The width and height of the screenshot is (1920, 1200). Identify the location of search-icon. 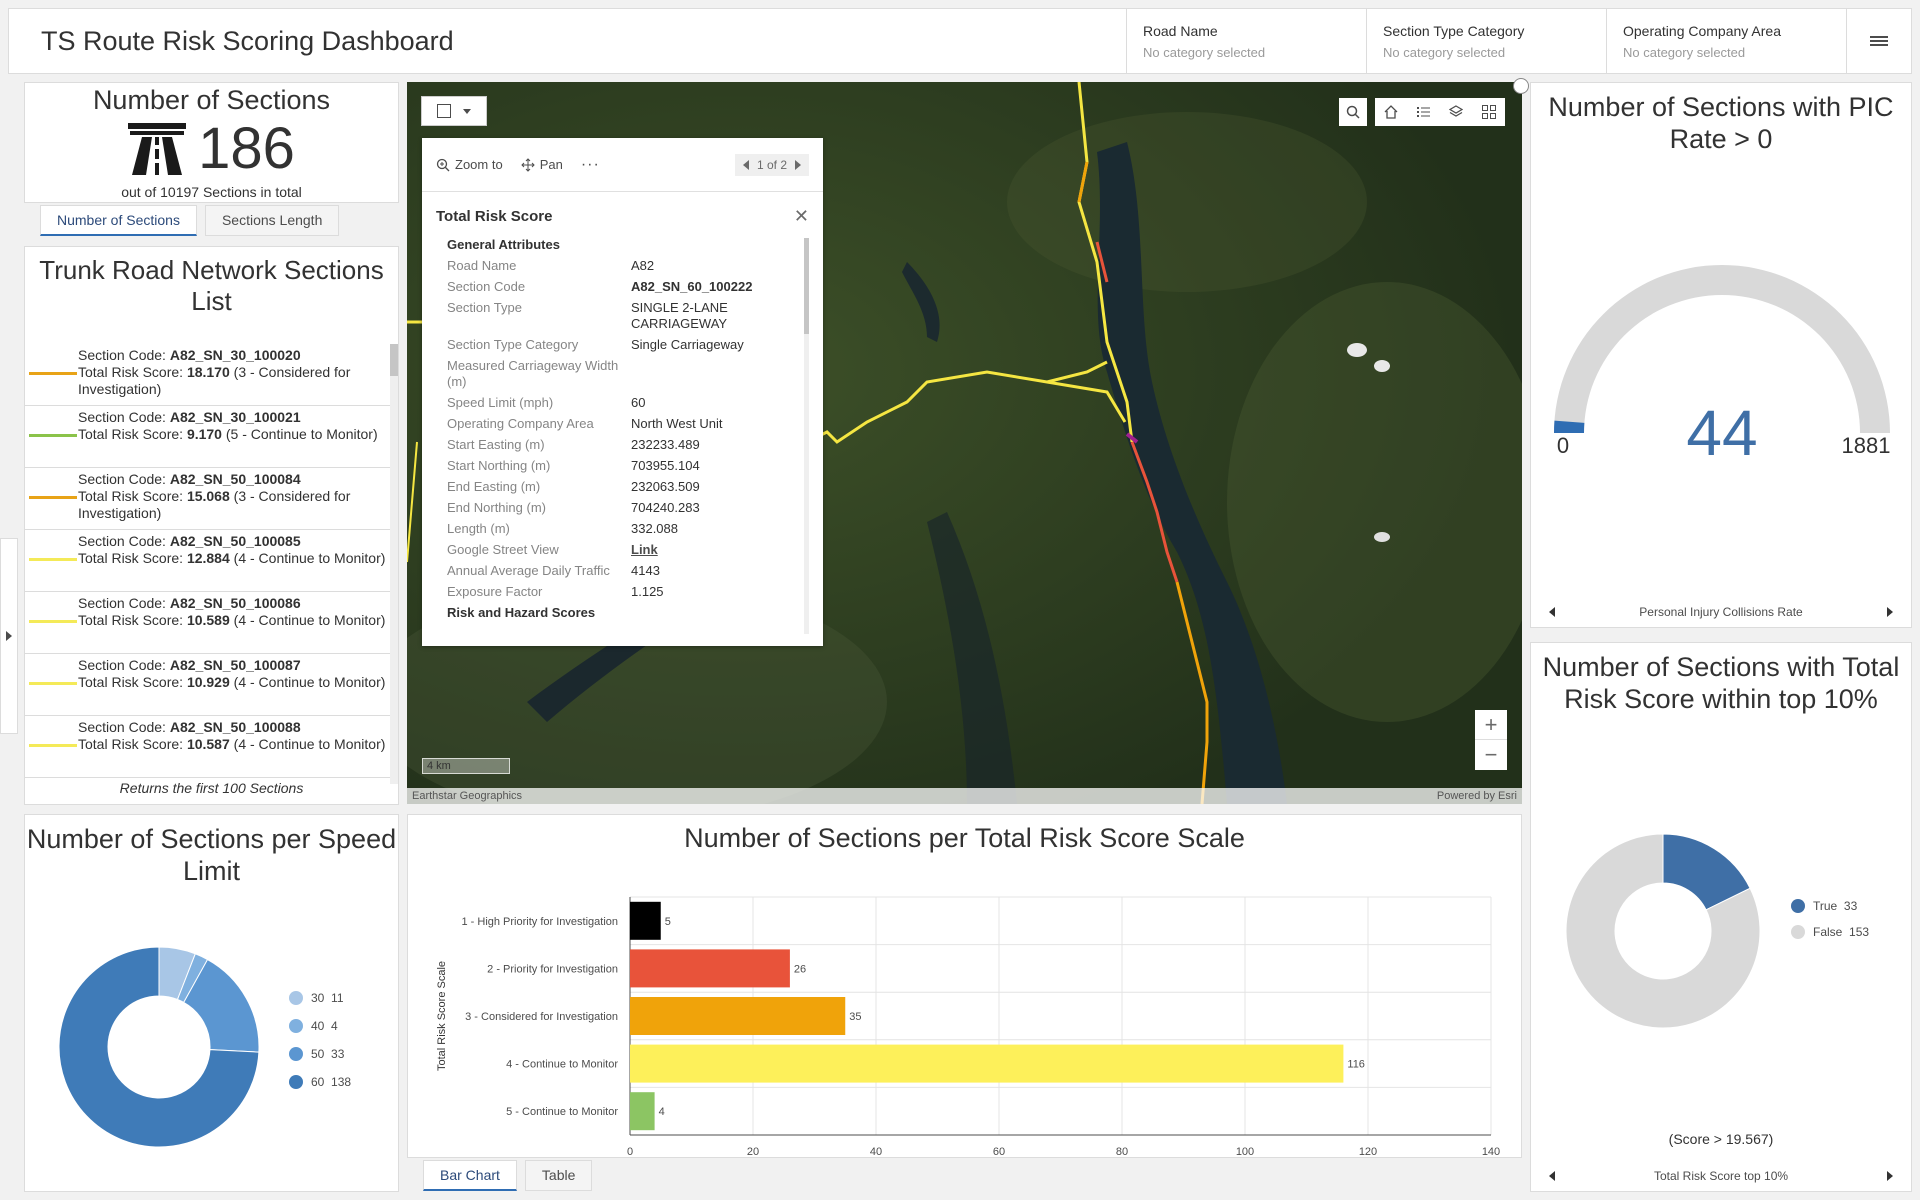
(1353, 112).